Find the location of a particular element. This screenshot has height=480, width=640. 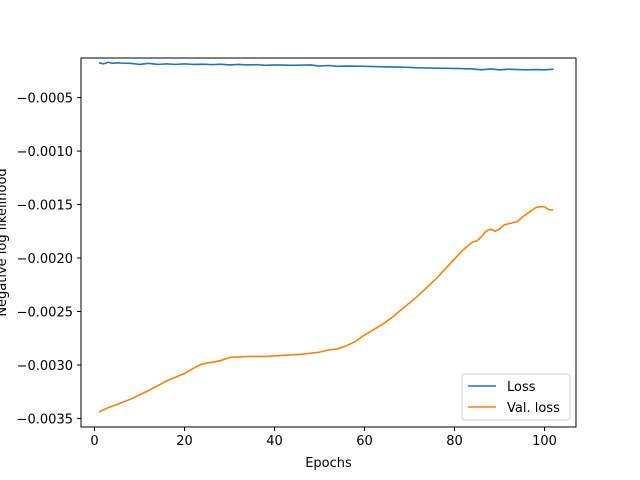

y-tick-label: −0.0030 is located at coordinates (45, 366).